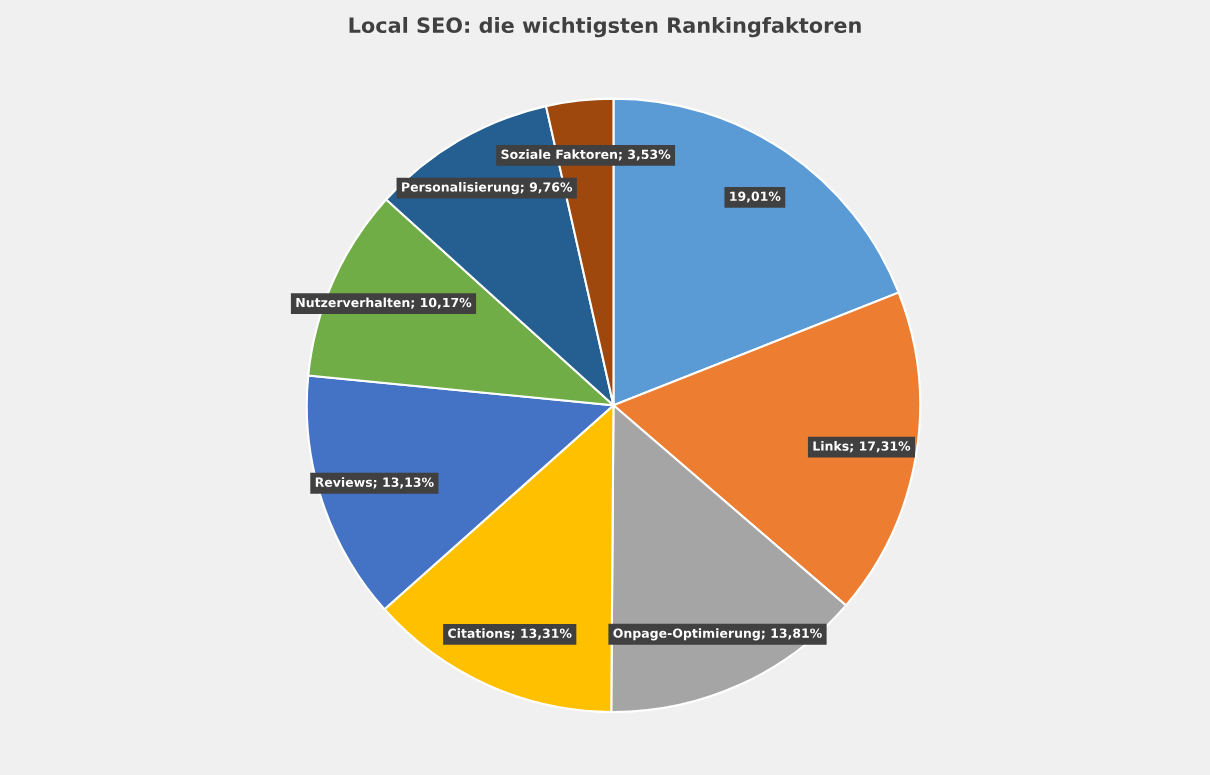  I want to click on slice-label: Citations; 13,31%, so click(510, 634).